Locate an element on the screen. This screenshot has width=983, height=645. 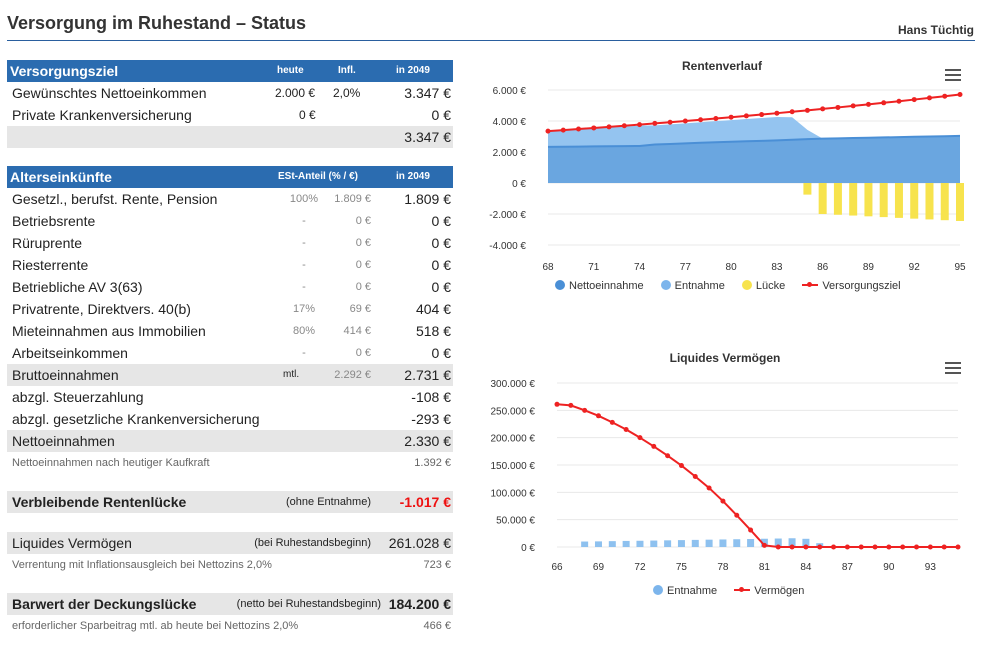
row-pct: - is located at coordinates (304, 353).